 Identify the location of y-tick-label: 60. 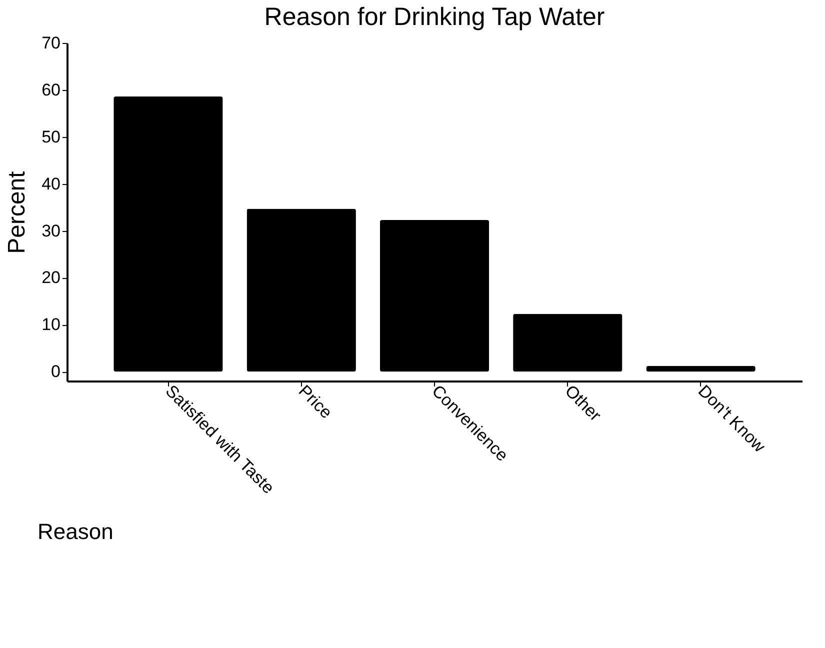
(51, 90).